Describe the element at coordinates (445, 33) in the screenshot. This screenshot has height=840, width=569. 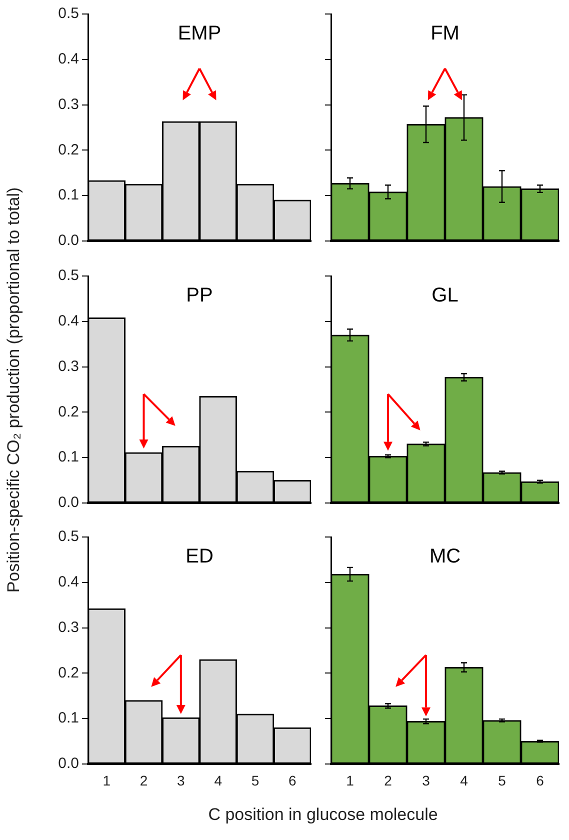
I see `chart-title: FM` at that location.